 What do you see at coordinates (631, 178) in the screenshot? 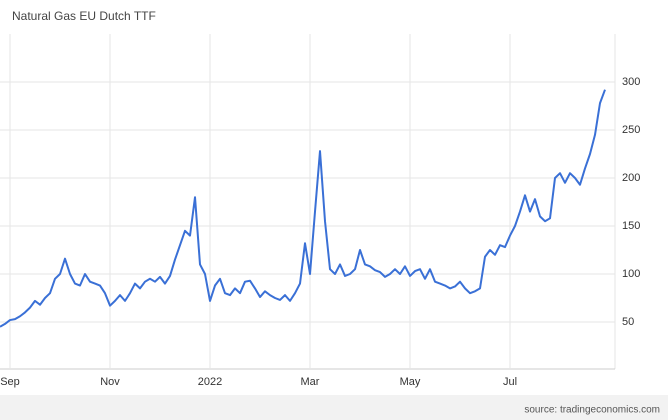
I see `y-tick-label: 200` at bounding box center [631, 178].